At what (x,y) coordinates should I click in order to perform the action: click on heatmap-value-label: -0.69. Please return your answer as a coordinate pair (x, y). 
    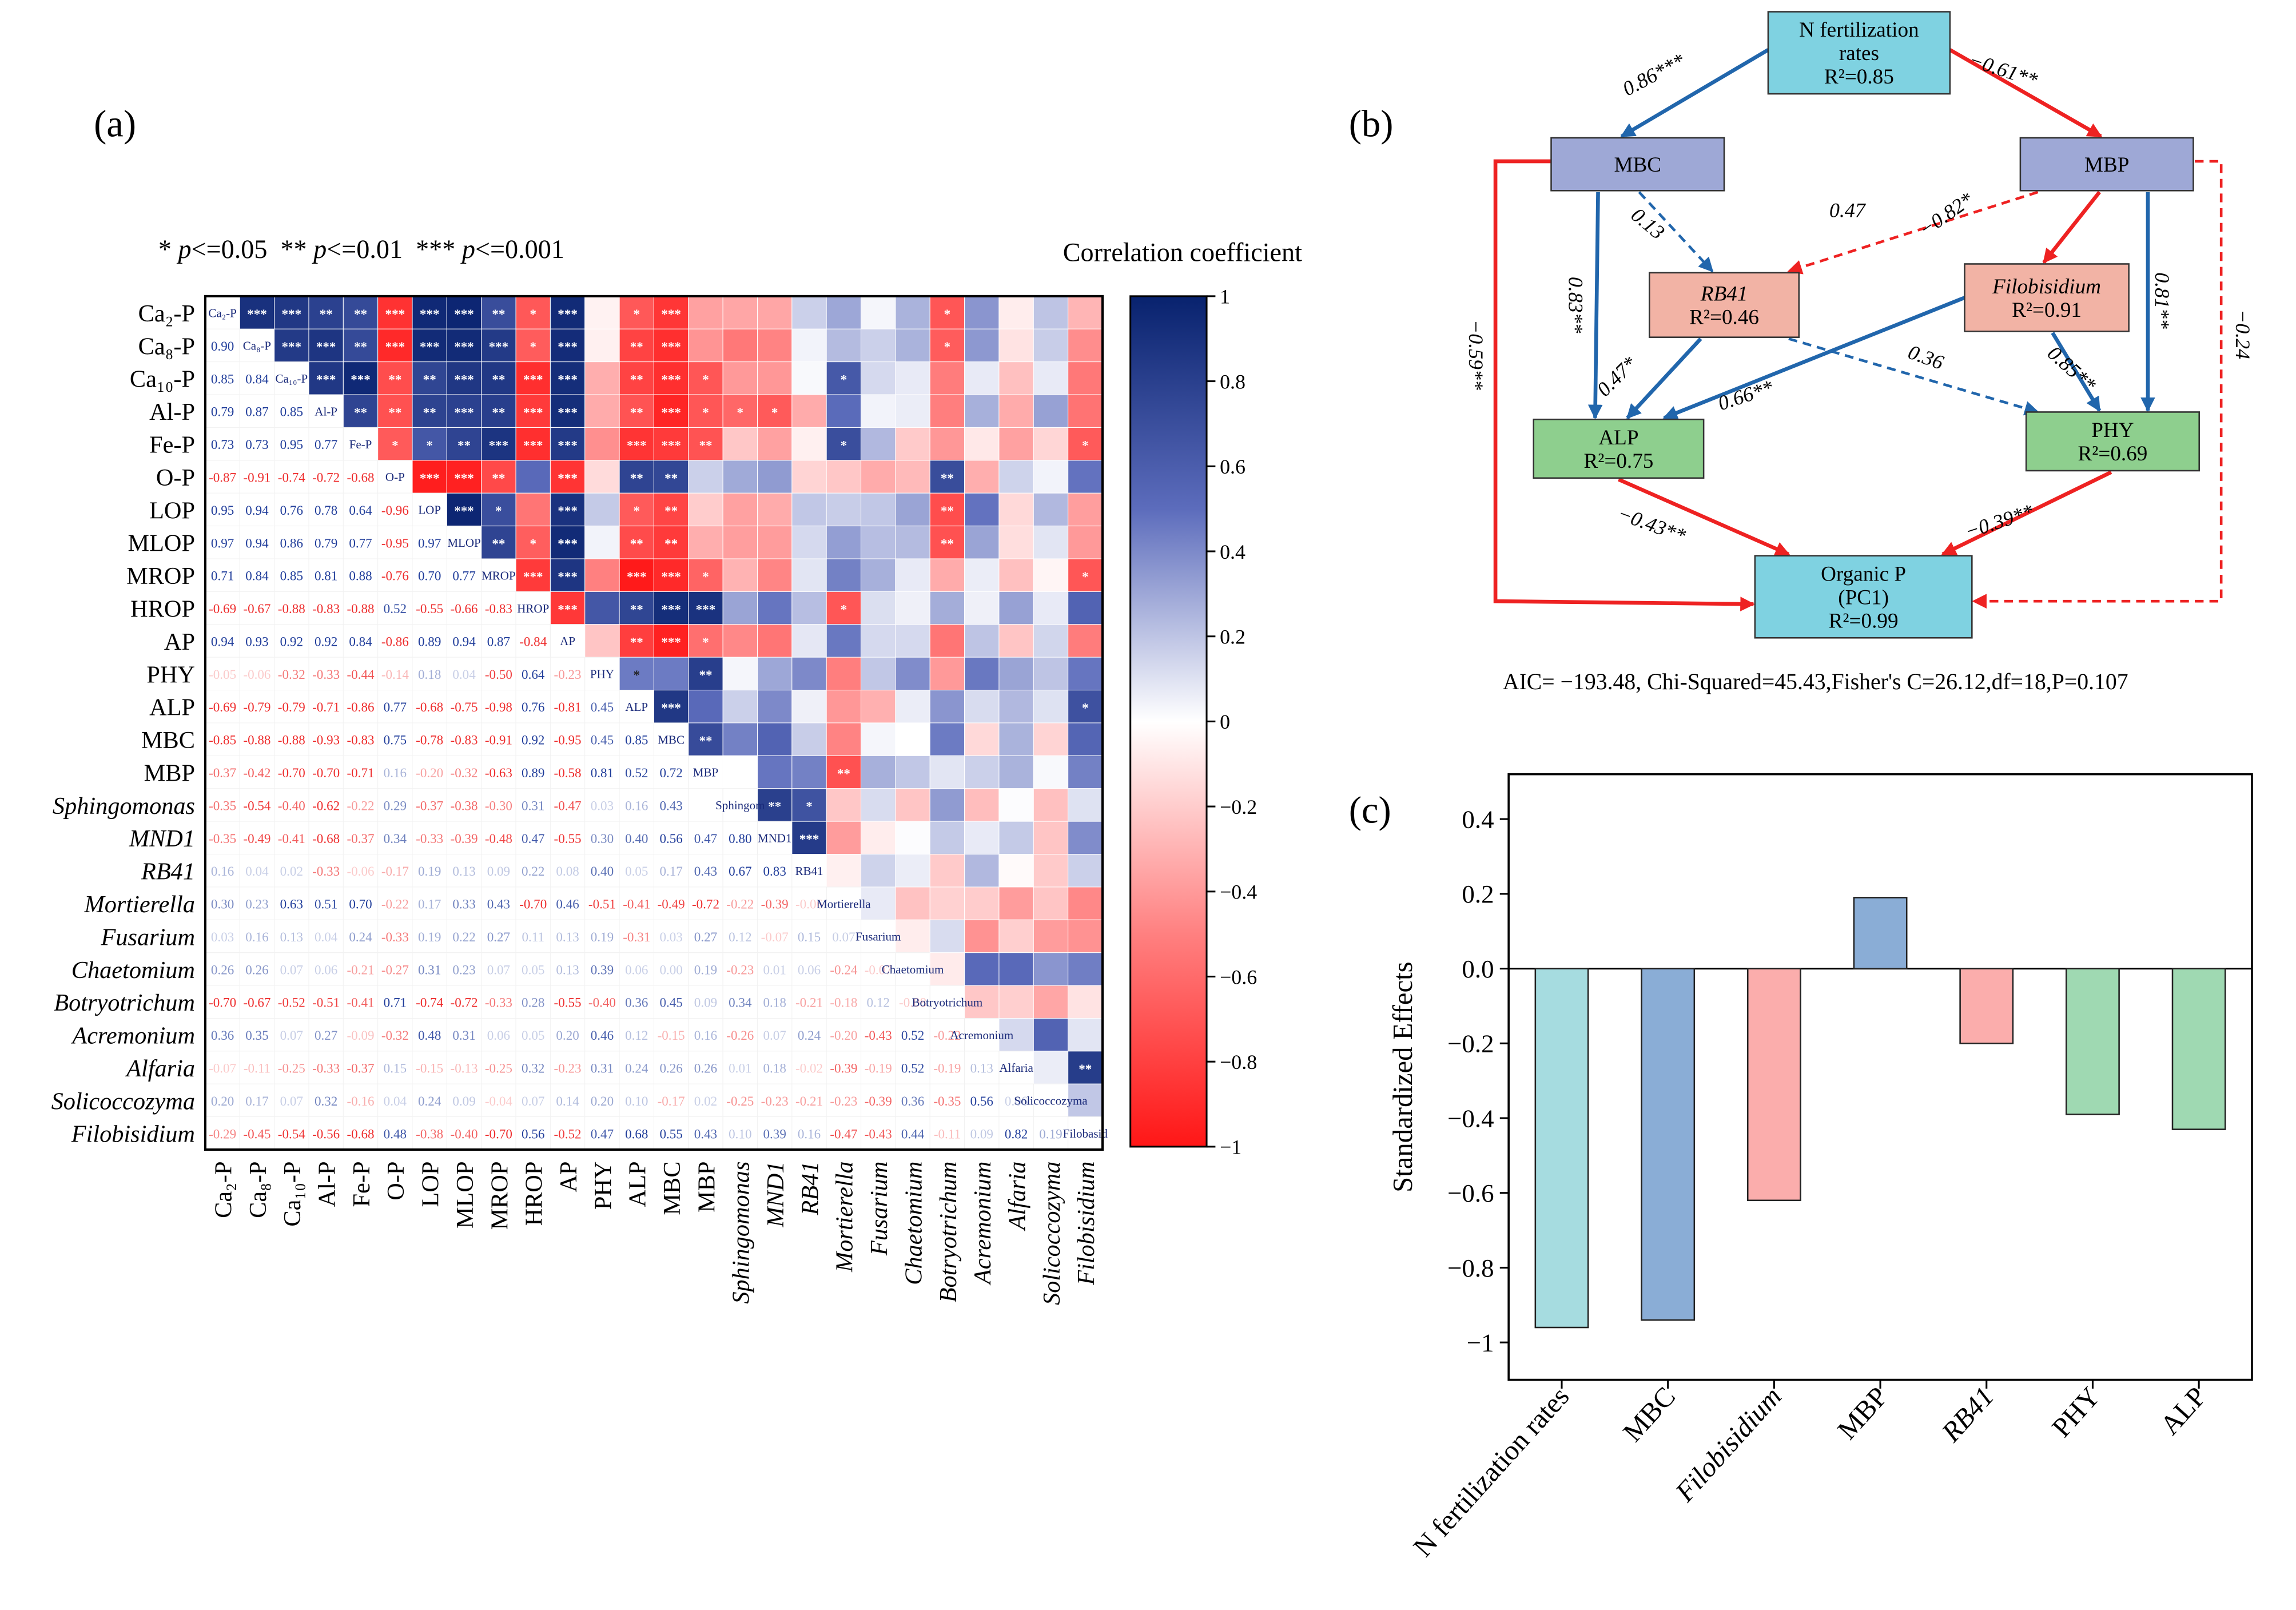
    Looking at the image, I should click on (223, 706).